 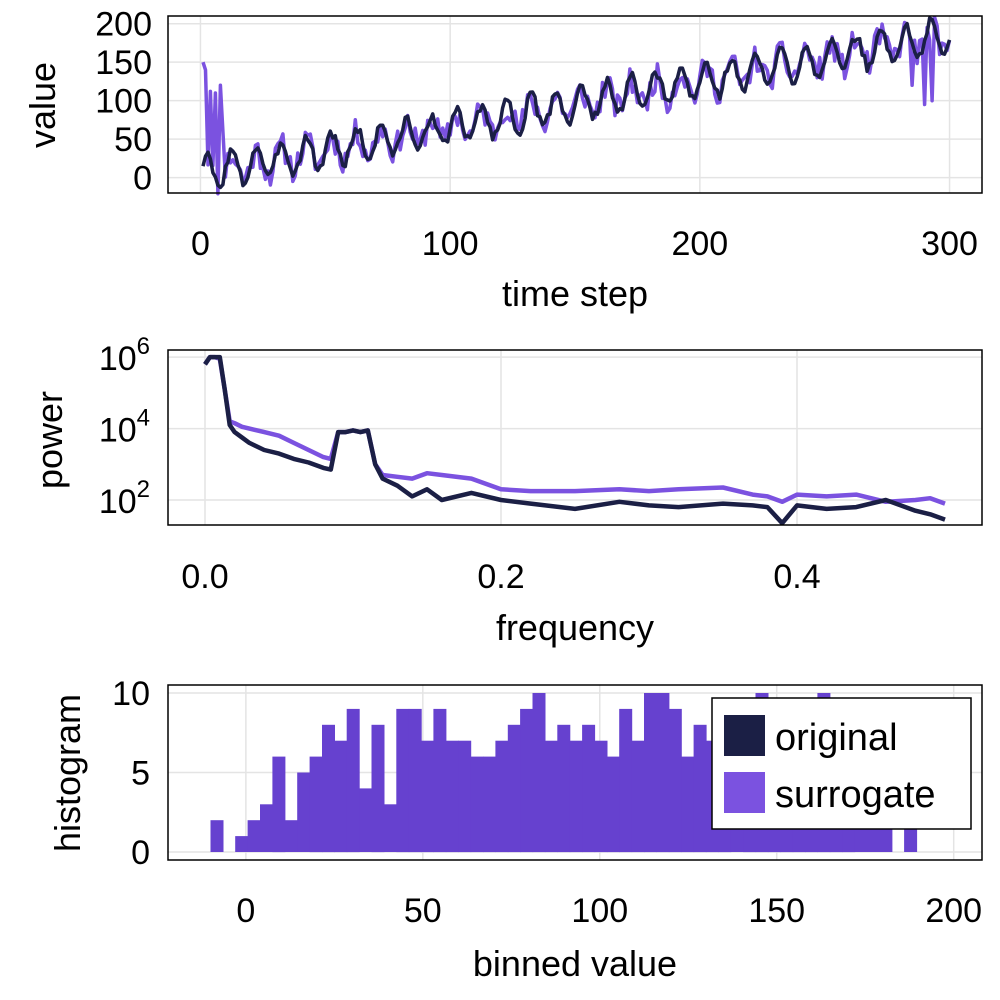 I want to click on p3-xlabel: binned value, so click(x=575, y=963).